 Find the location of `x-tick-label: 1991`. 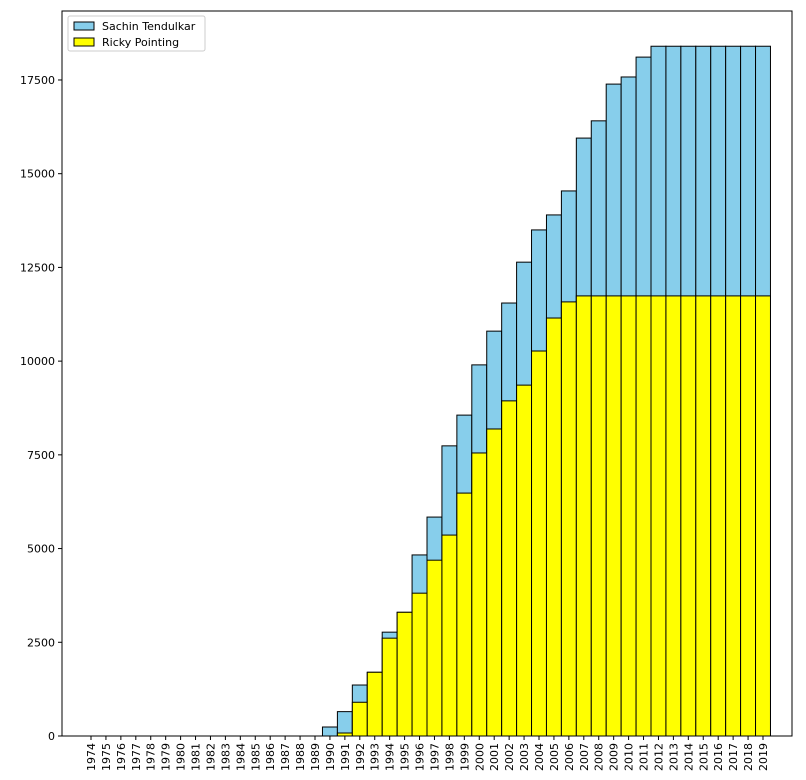

x-tick-label: 1991 is located at coordinates (345, 757).